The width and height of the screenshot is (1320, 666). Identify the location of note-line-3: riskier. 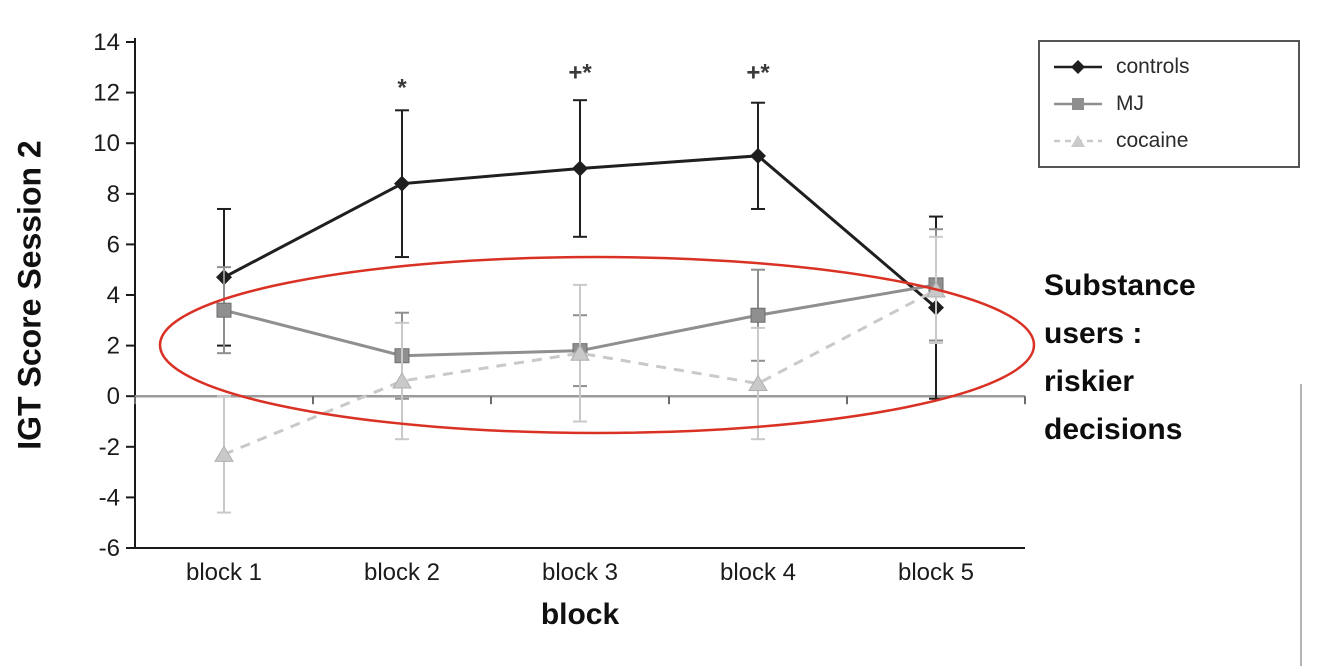
(1089, 381).